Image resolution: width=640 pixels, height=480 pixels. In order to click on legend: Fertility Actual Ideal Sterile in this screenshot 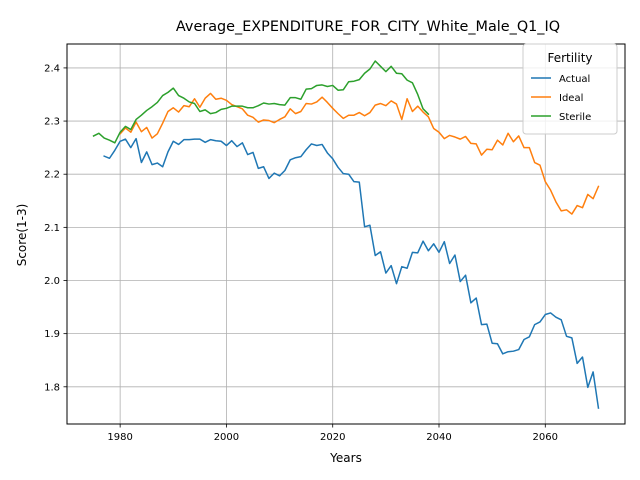, I will do `click(570, 89)`.